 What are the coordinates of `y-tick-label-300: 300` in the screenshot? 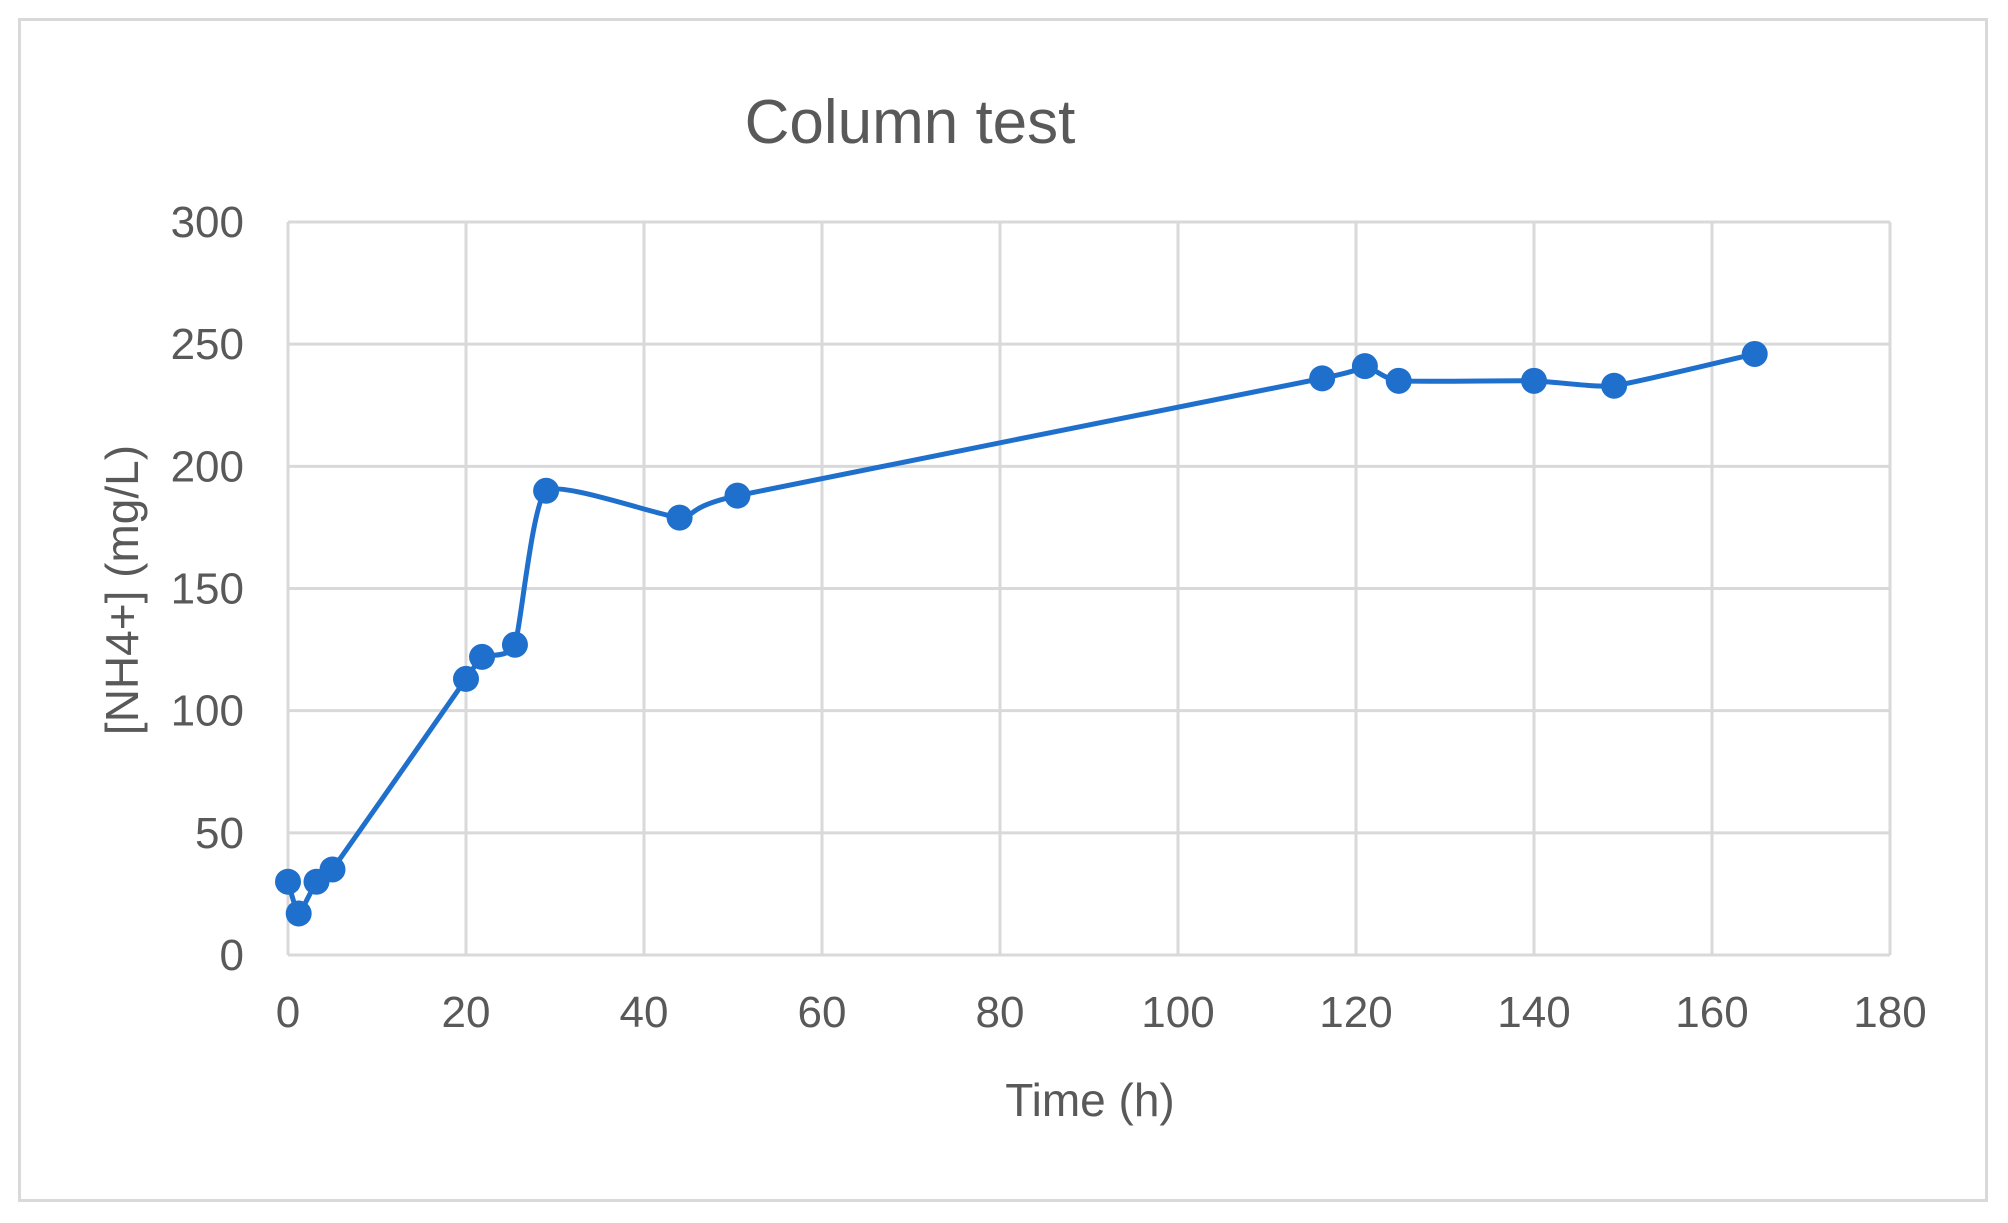 It's located at (207, 222).